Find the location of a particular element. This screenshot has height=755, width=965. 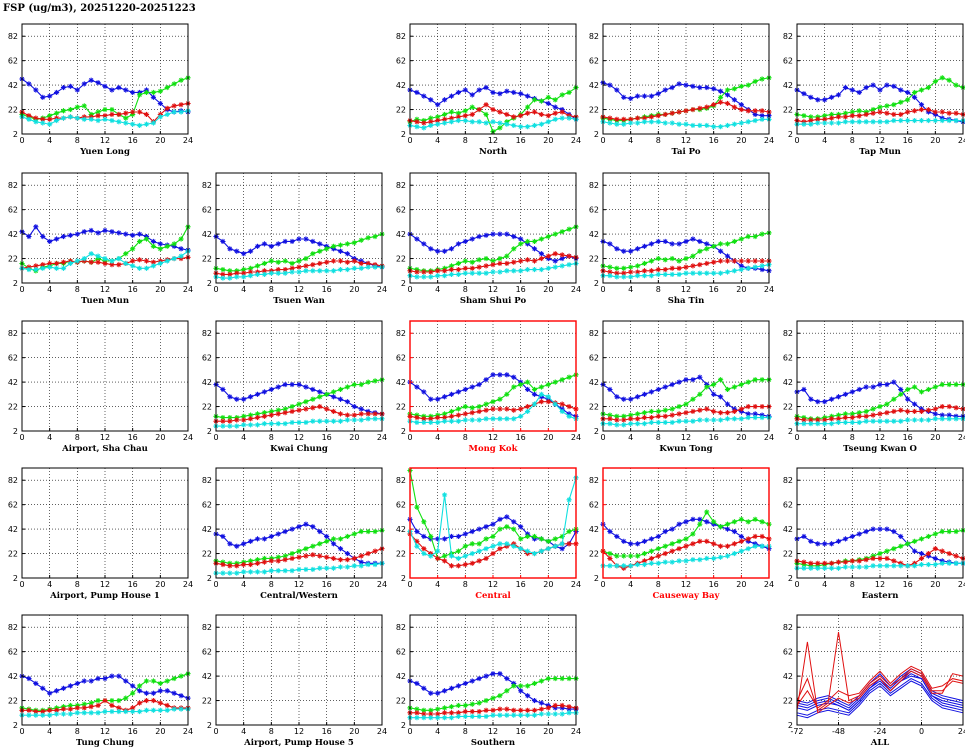

y-tick-label: 82 is located at coordinates (207, 185).